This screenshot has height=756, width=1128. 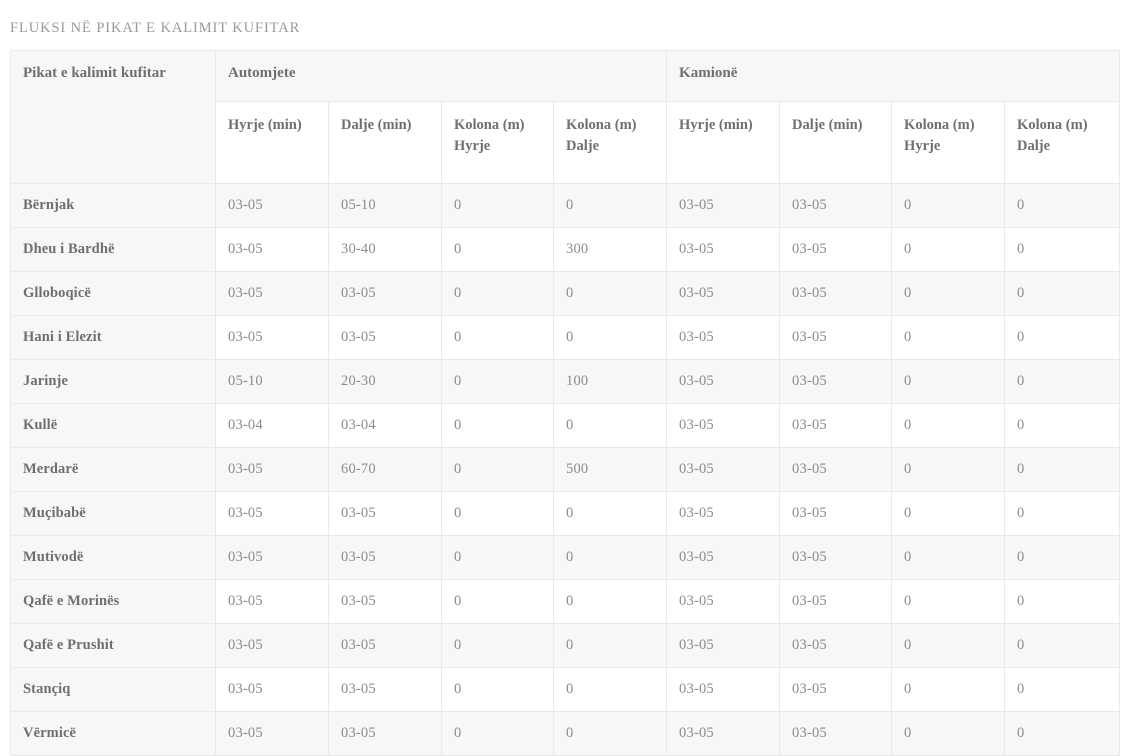 I want to click on table-cell: 03-04, so click(x=272, y=426).